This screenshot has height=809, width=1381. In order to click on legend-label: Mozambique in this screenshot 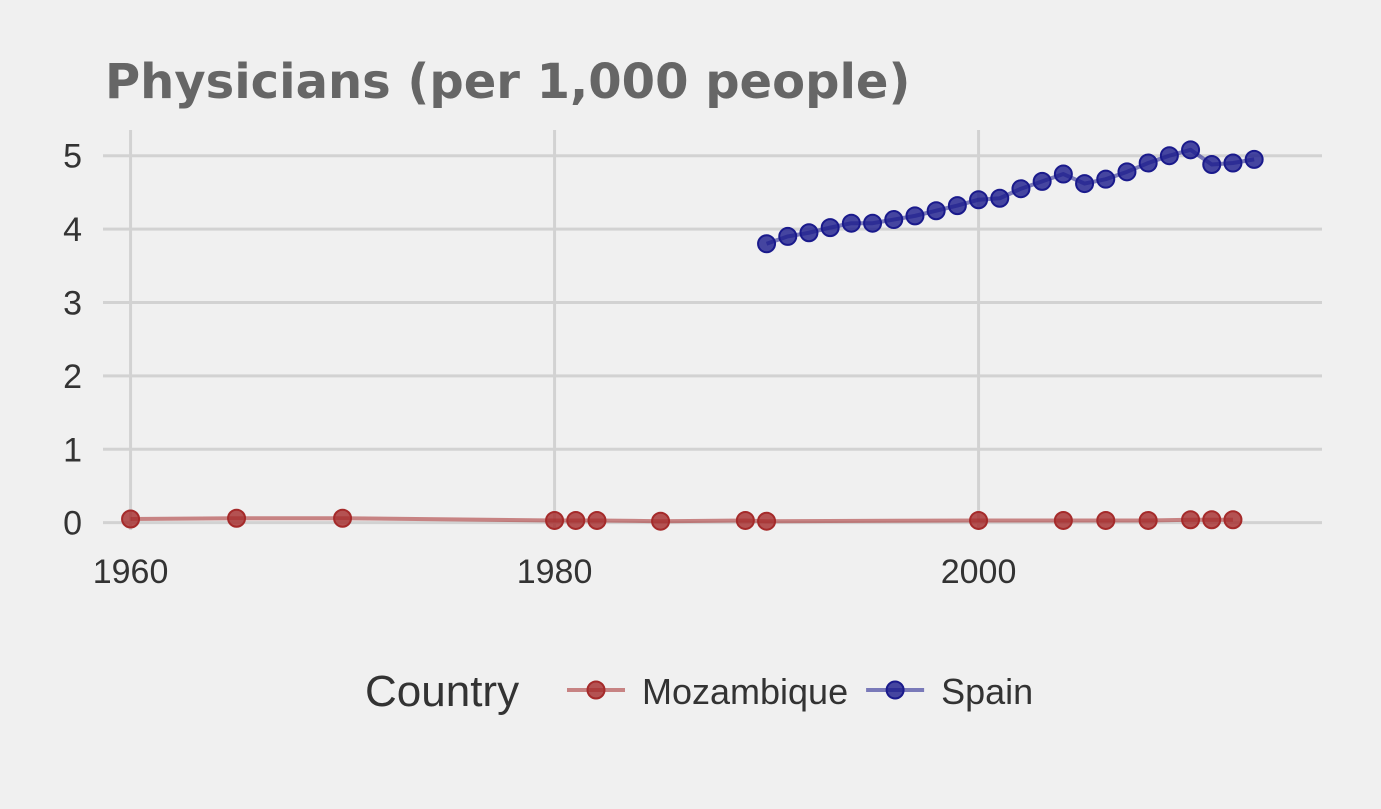, I will do `click(745, 691)`.